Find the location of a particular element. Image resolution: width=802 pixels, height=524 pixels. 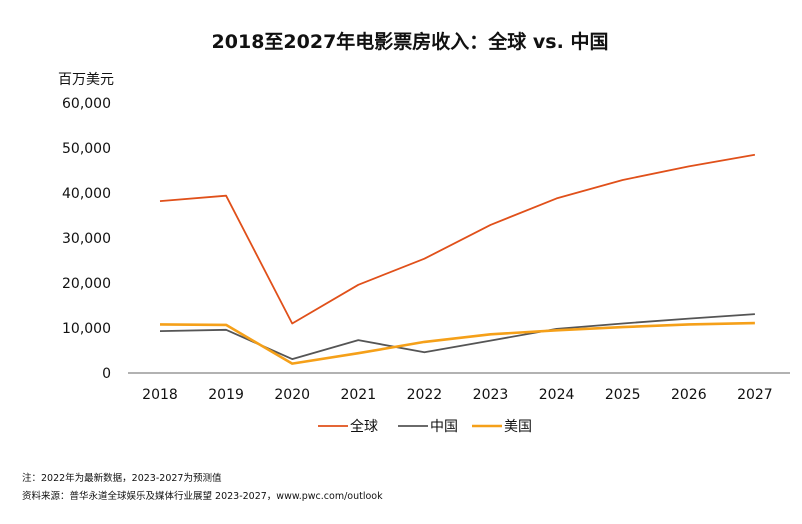

y-axis-ticks: 0 10,000 20,000 30,000 40,000 50,000 60,000 is located at coordinates (86, 239).